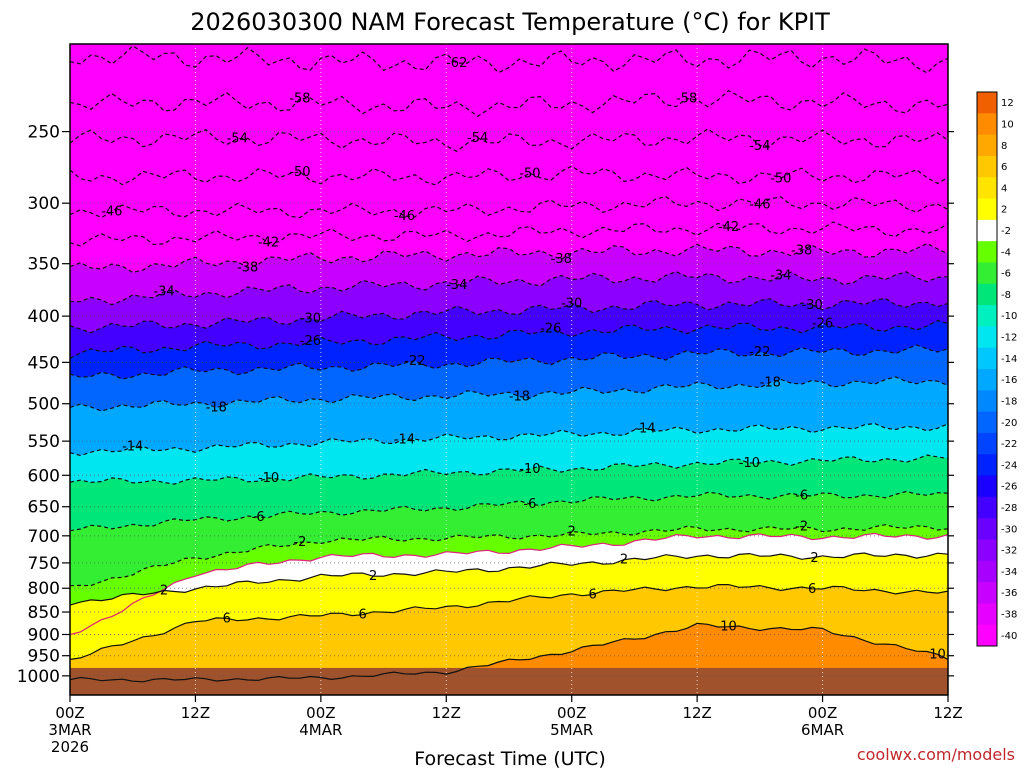 This screenshot has width=1024, height=768. I want to click on isotherm-label: -58, so click(686, 99).